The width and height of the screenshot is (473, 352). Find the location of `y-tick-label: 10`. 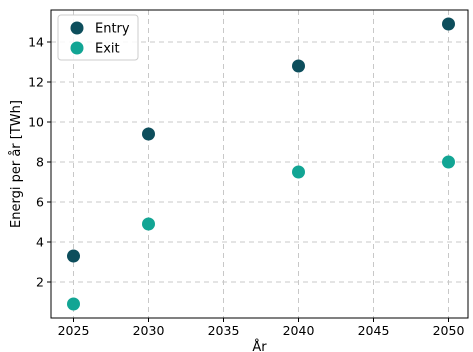

y-tick-label: 10 is located at coordinates (36, 122).